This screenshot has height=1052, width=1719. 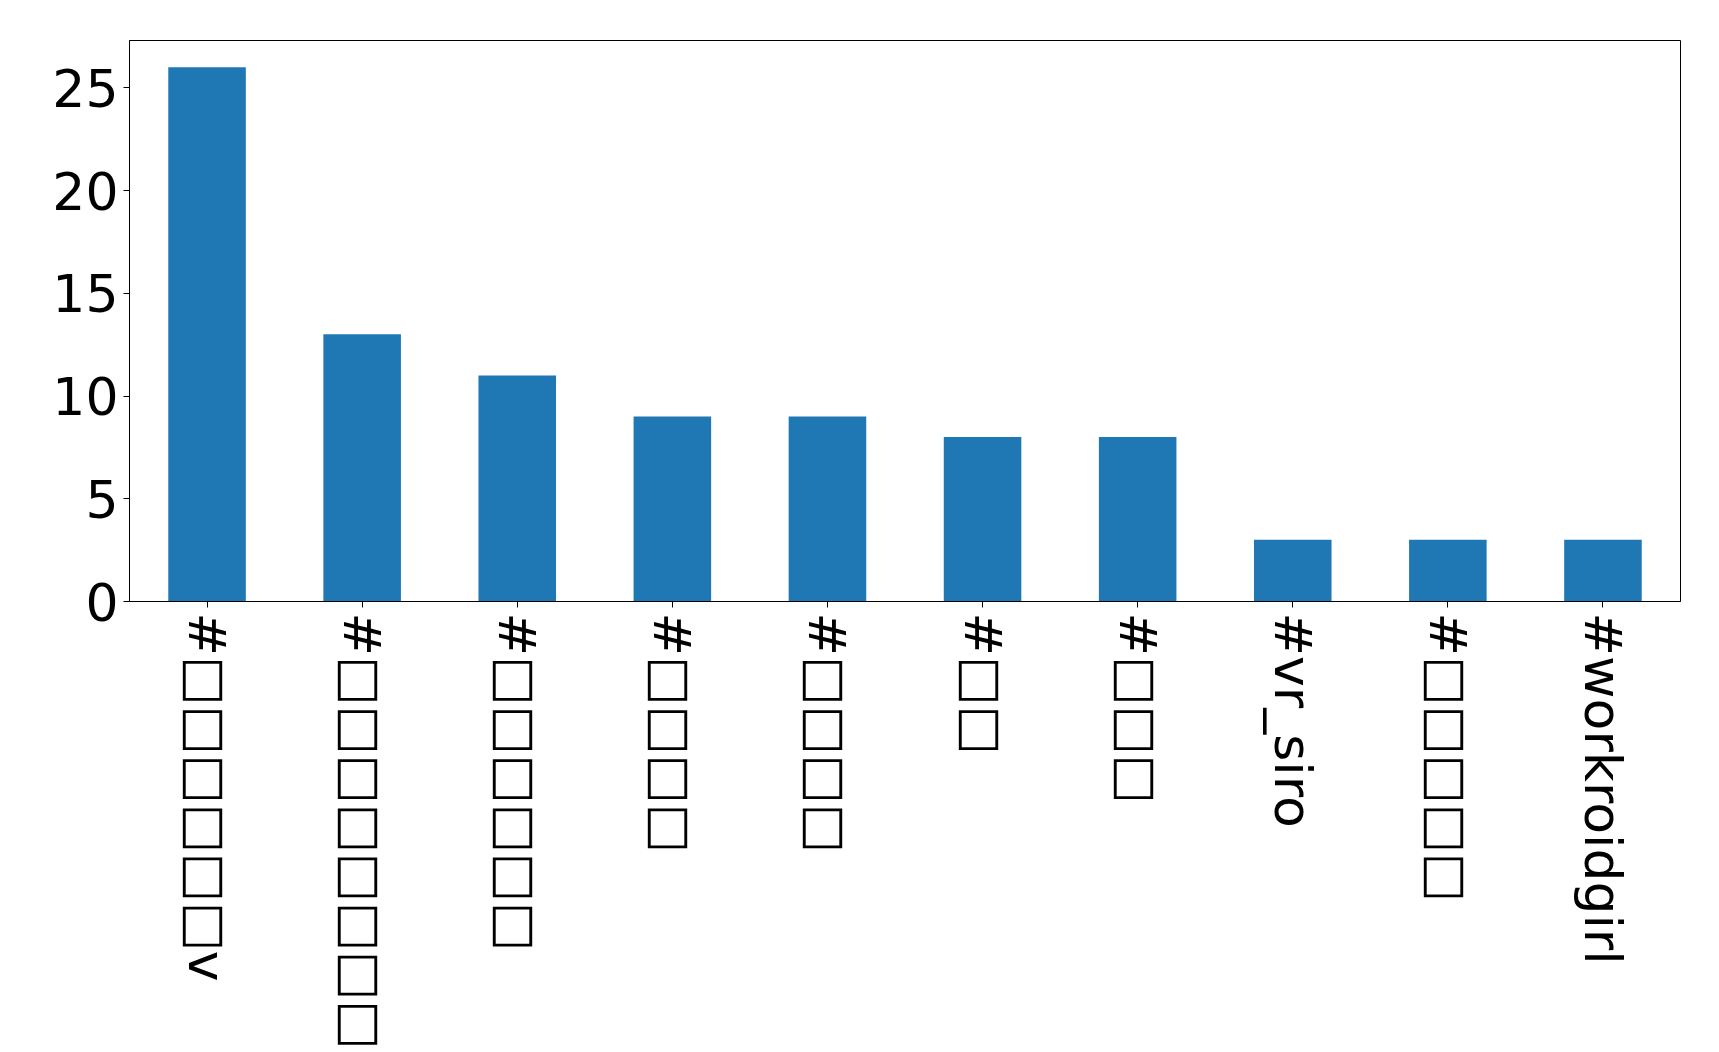 I want to click on y-tick-label: 5, so click(x=102, y=499).